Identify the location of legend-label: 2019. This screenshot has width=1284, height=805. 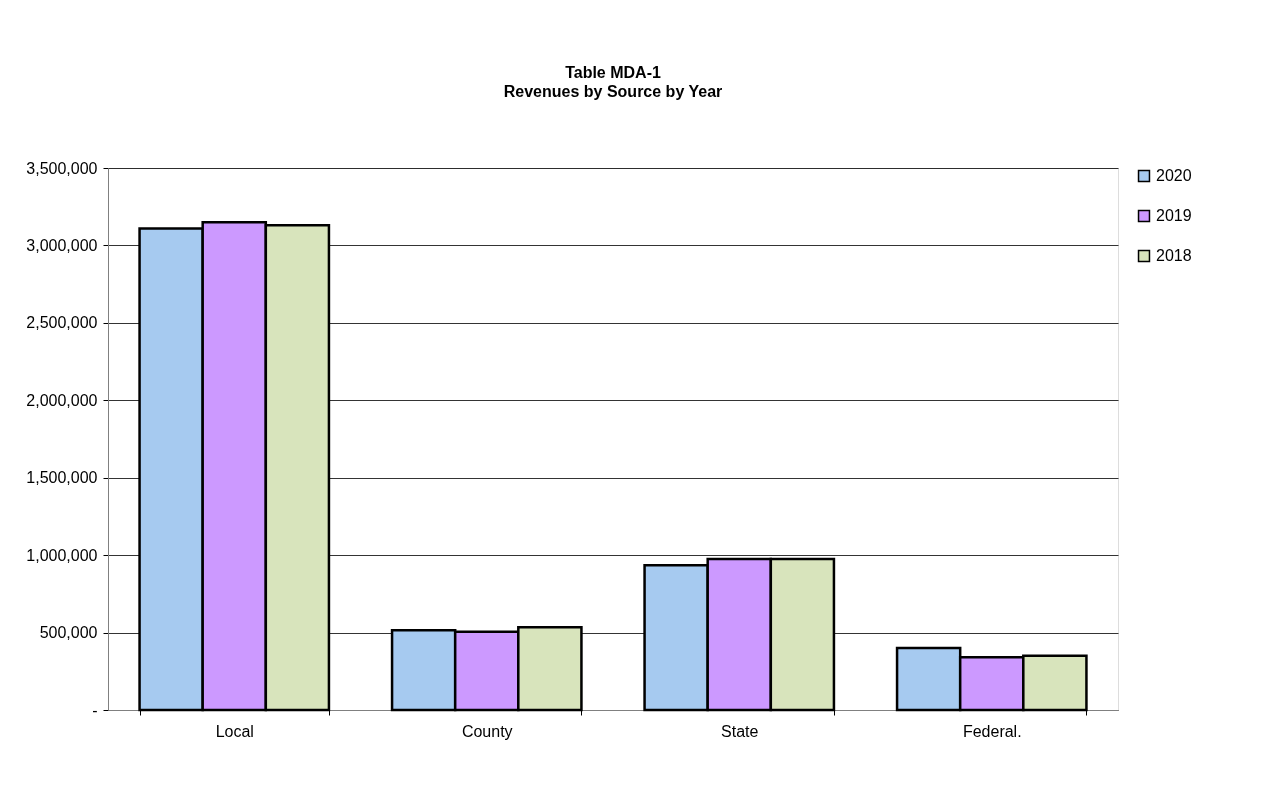
(1174, 215).